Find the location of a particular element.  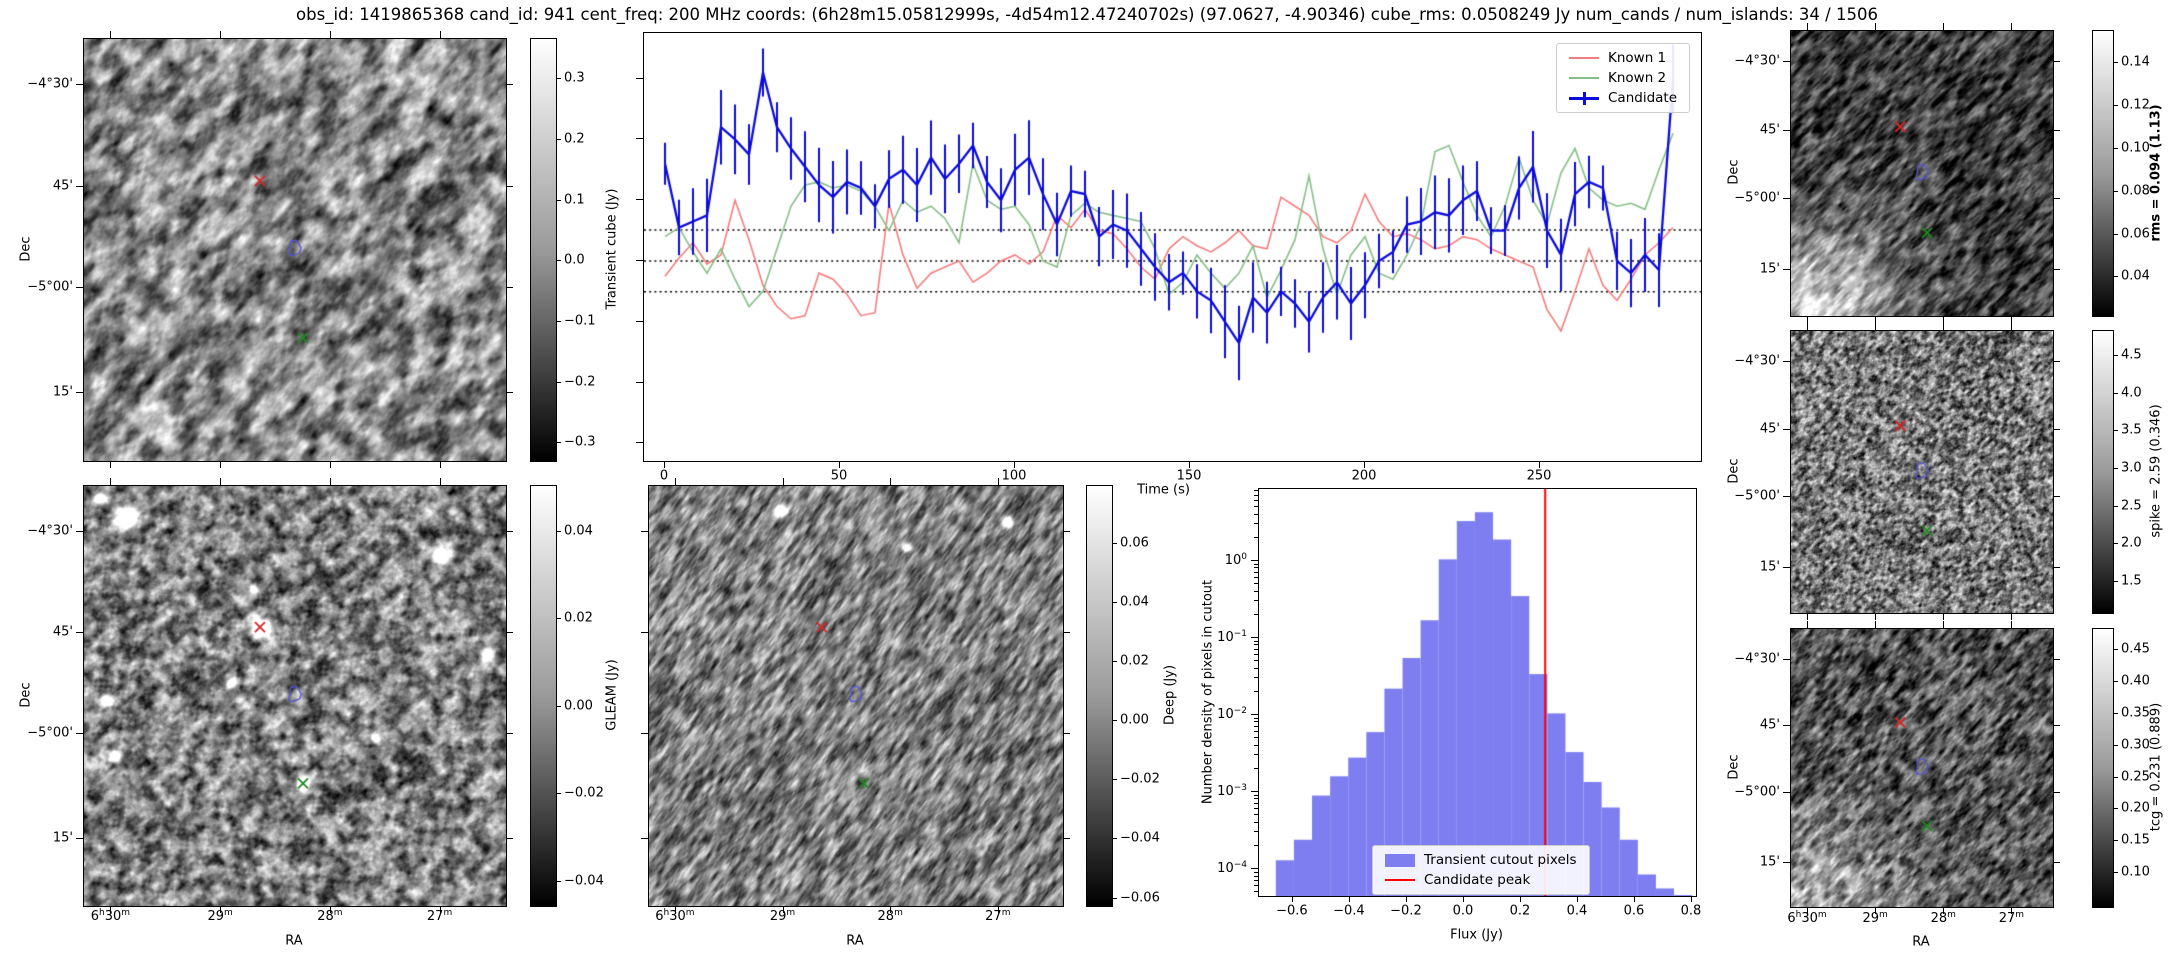

gleam-colorbar-tick-label: −0.04 is located at coordinates (584, 881).